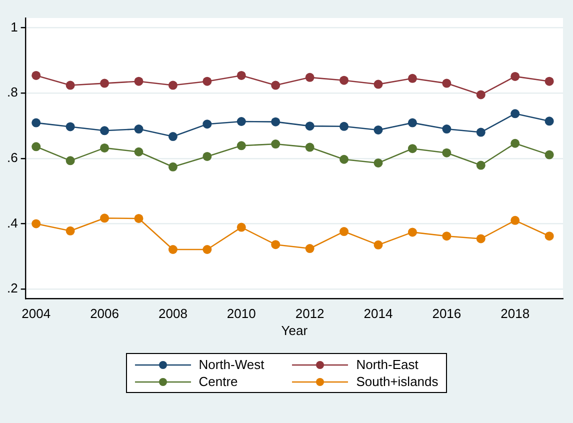 The height and width of the screenshot is (423, 573). Describe the element at coordinates (104, 314) in the screenshot. I see `x-tick-label: 2006` at that location.